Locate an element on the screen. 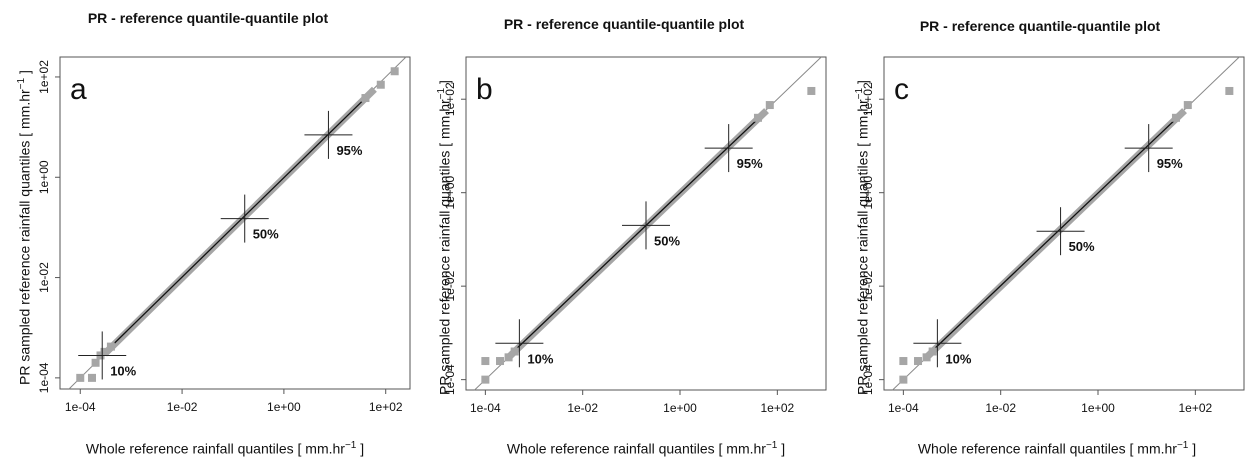 The height and width of the screenshot is (460, 1248). panel-letter: c is located at coordinates (901, 89).